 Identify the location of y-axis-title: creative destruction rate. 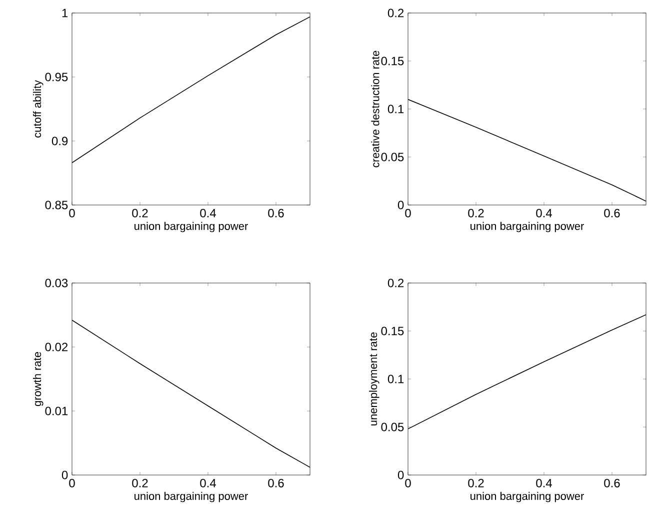
(375, 109).